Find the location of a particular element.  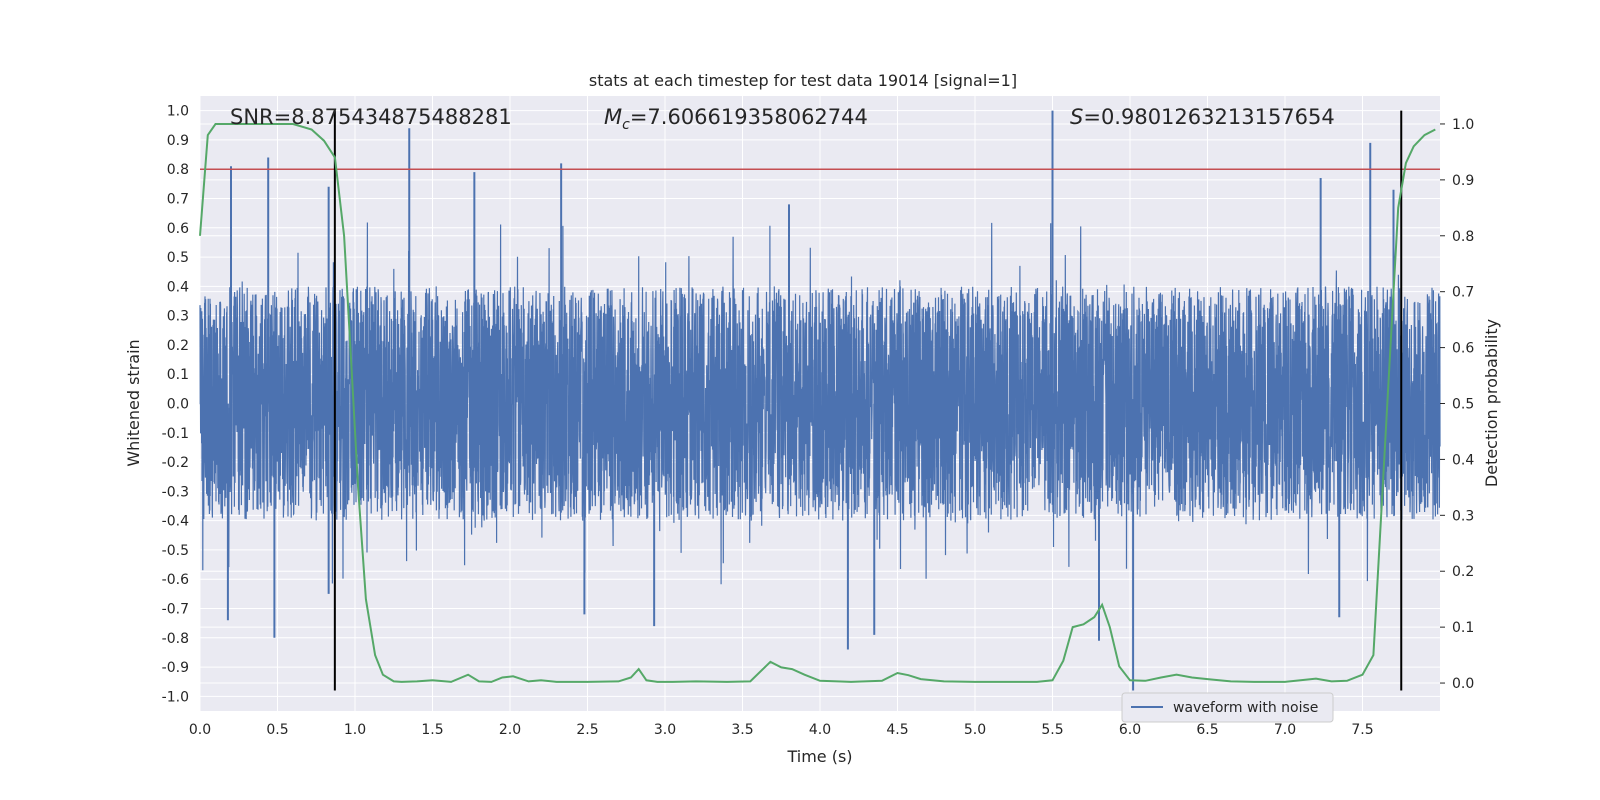

y-left-tick-label: 0.0 is located at coordinates (178, 405).